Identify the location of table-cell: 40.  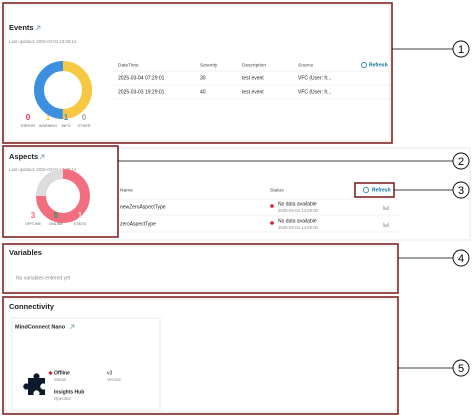
(203, 92).